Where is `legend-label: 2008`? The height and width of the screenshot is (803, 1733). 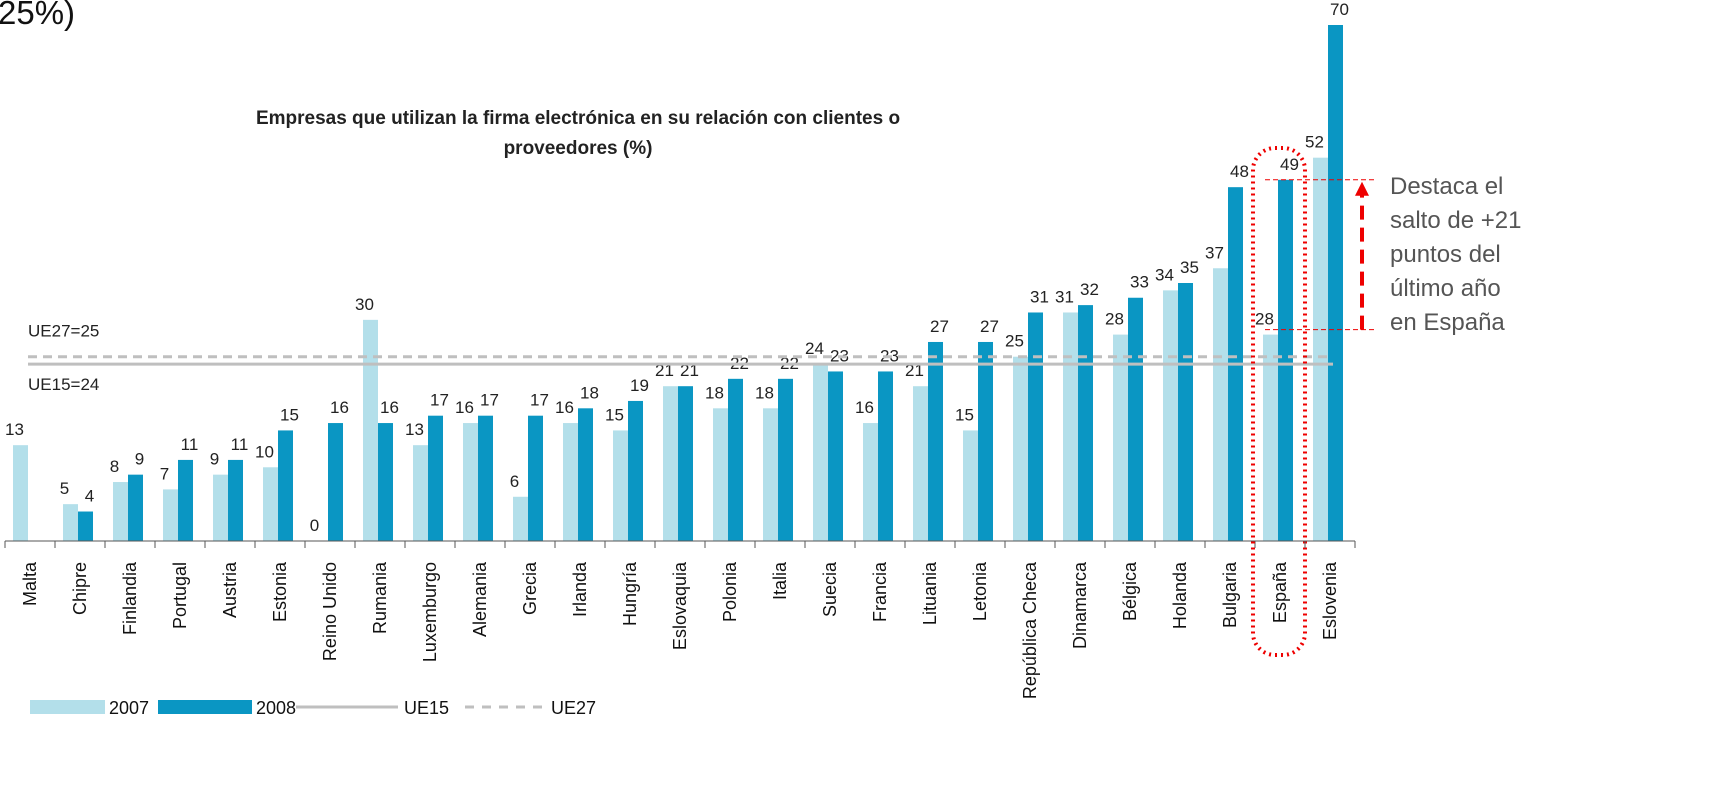 legend-label: 2008 is located at coordinates (276, 708).